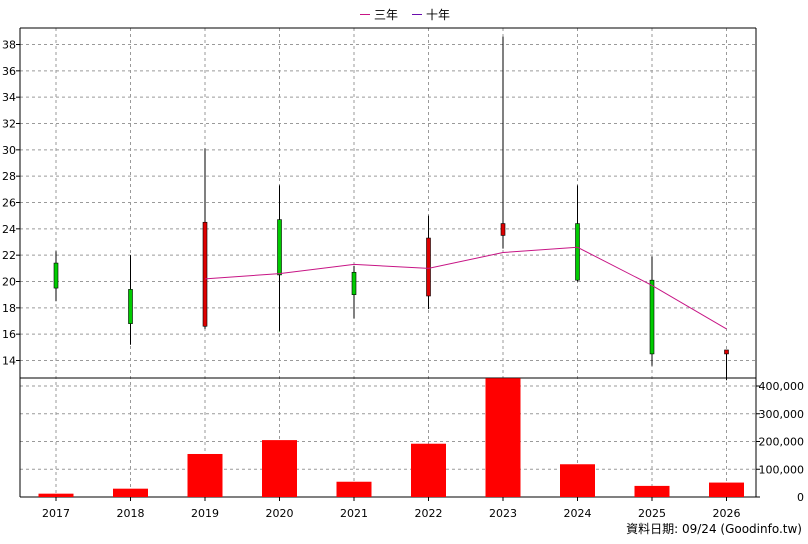 The height and width of the screenshot is (544, 808). What do you see at coordinates (9, 308) in the screenshot?
I see `price-tick-label: 18` at bounding box center [9, 308].